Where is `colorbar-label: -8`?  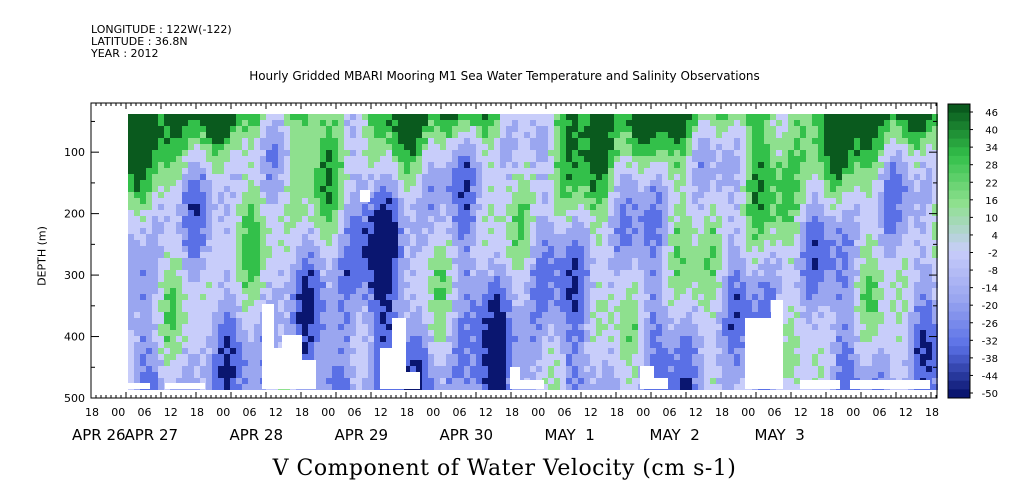
colorbar-label: -8 is located at coordinates (993, 271).